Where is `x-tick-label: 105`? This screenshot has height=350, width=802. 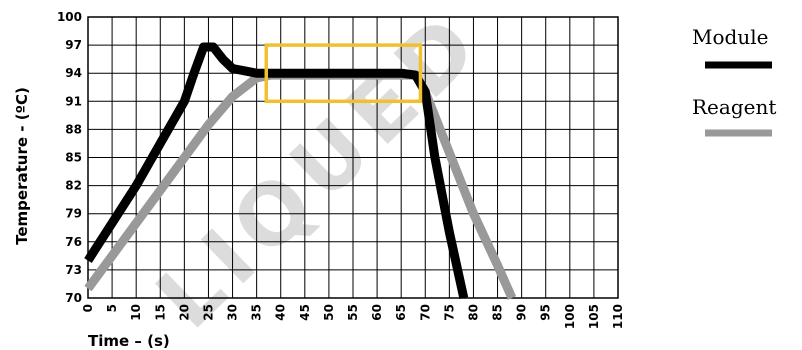 x-tick-label: 105 is located at coordinates (594, 316).